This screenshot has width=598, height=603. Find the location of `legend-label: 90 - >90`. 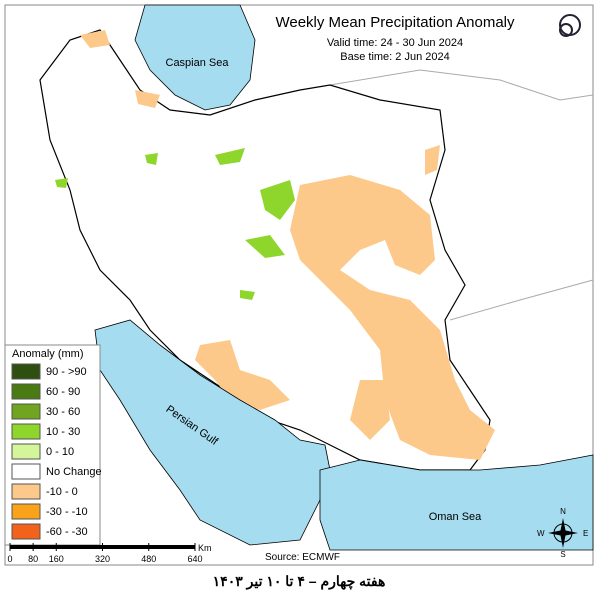

legend-label: 90 - >90 is located at coordinates (66, 372).